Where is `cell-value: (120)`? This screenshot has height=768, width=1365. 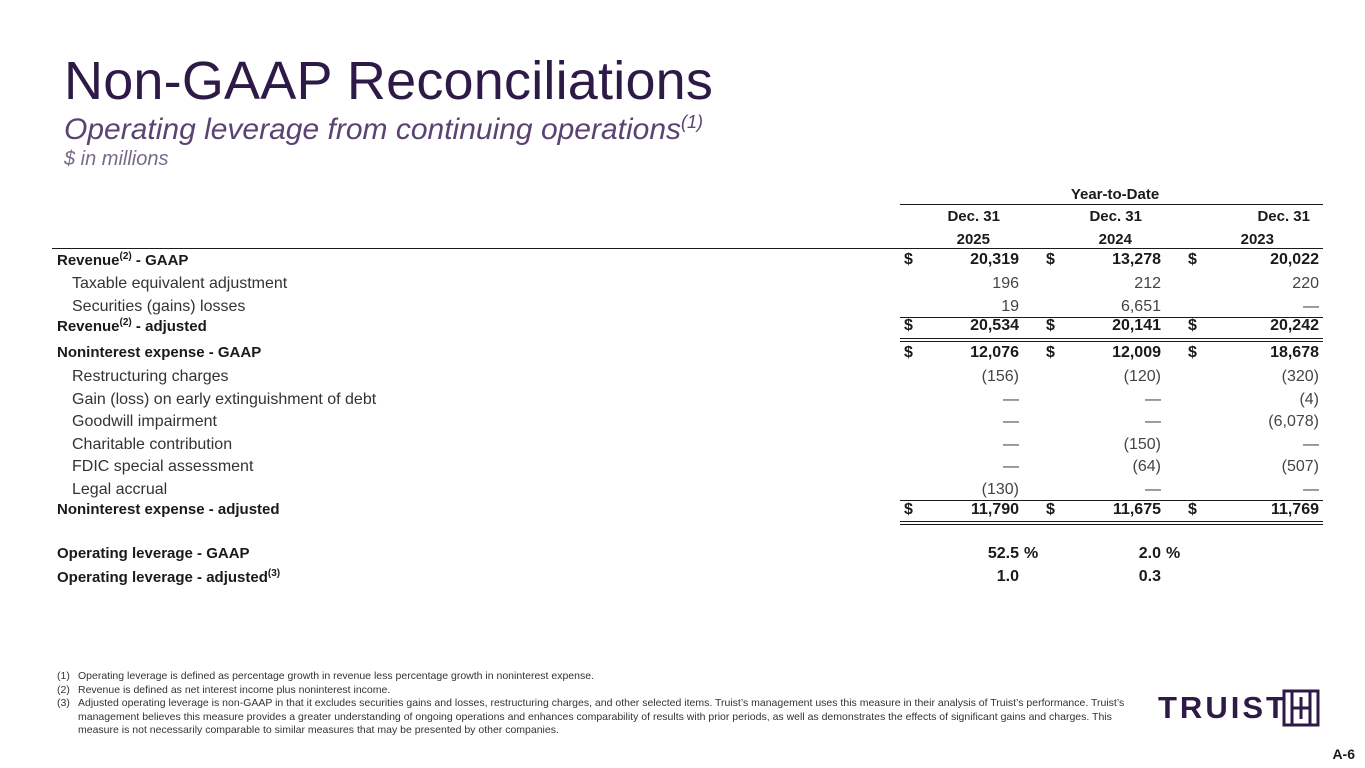
cell-value: (120) is located at coordinates (1142, 376).